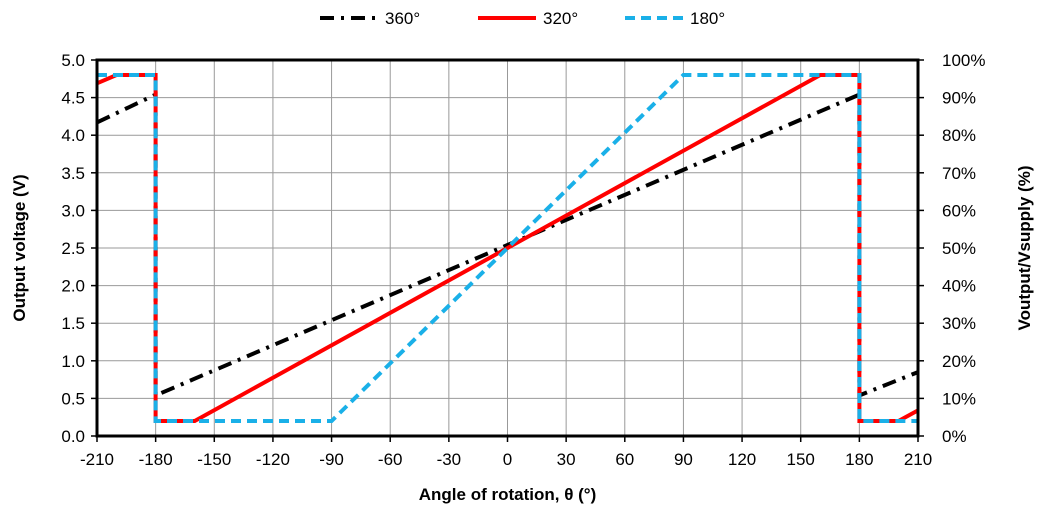  I want to click on y-tick-label: 2.0, so click(73, 286).